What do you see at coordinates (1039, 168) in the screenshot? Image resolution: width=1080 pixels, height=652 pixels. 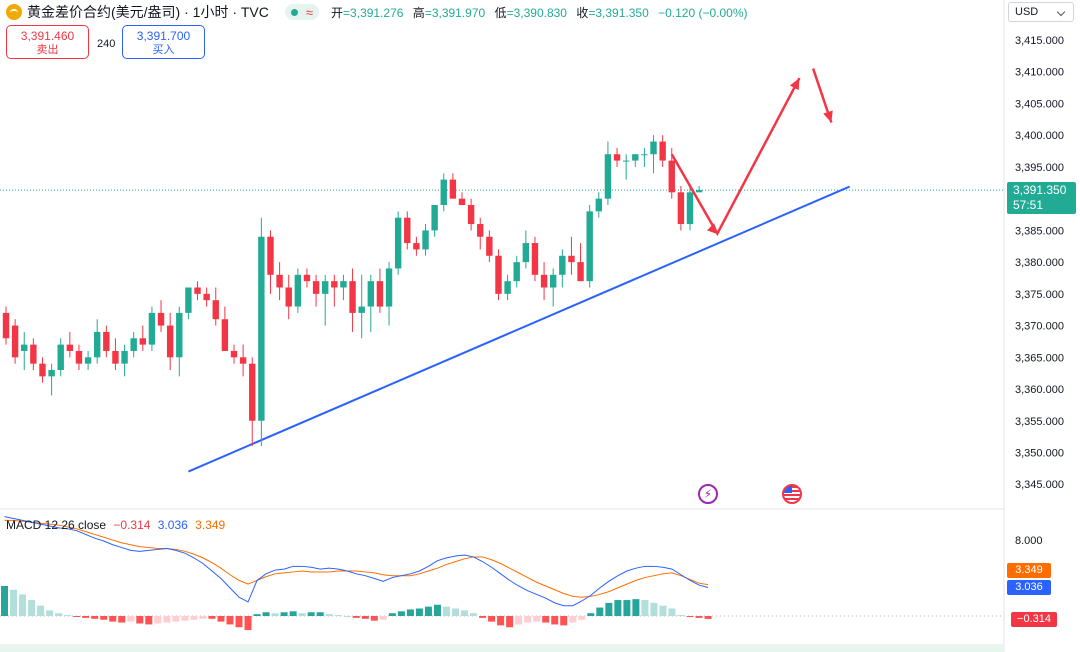 I see `y-tick-label: 3,395.000` at bounding box center [1039, 168].